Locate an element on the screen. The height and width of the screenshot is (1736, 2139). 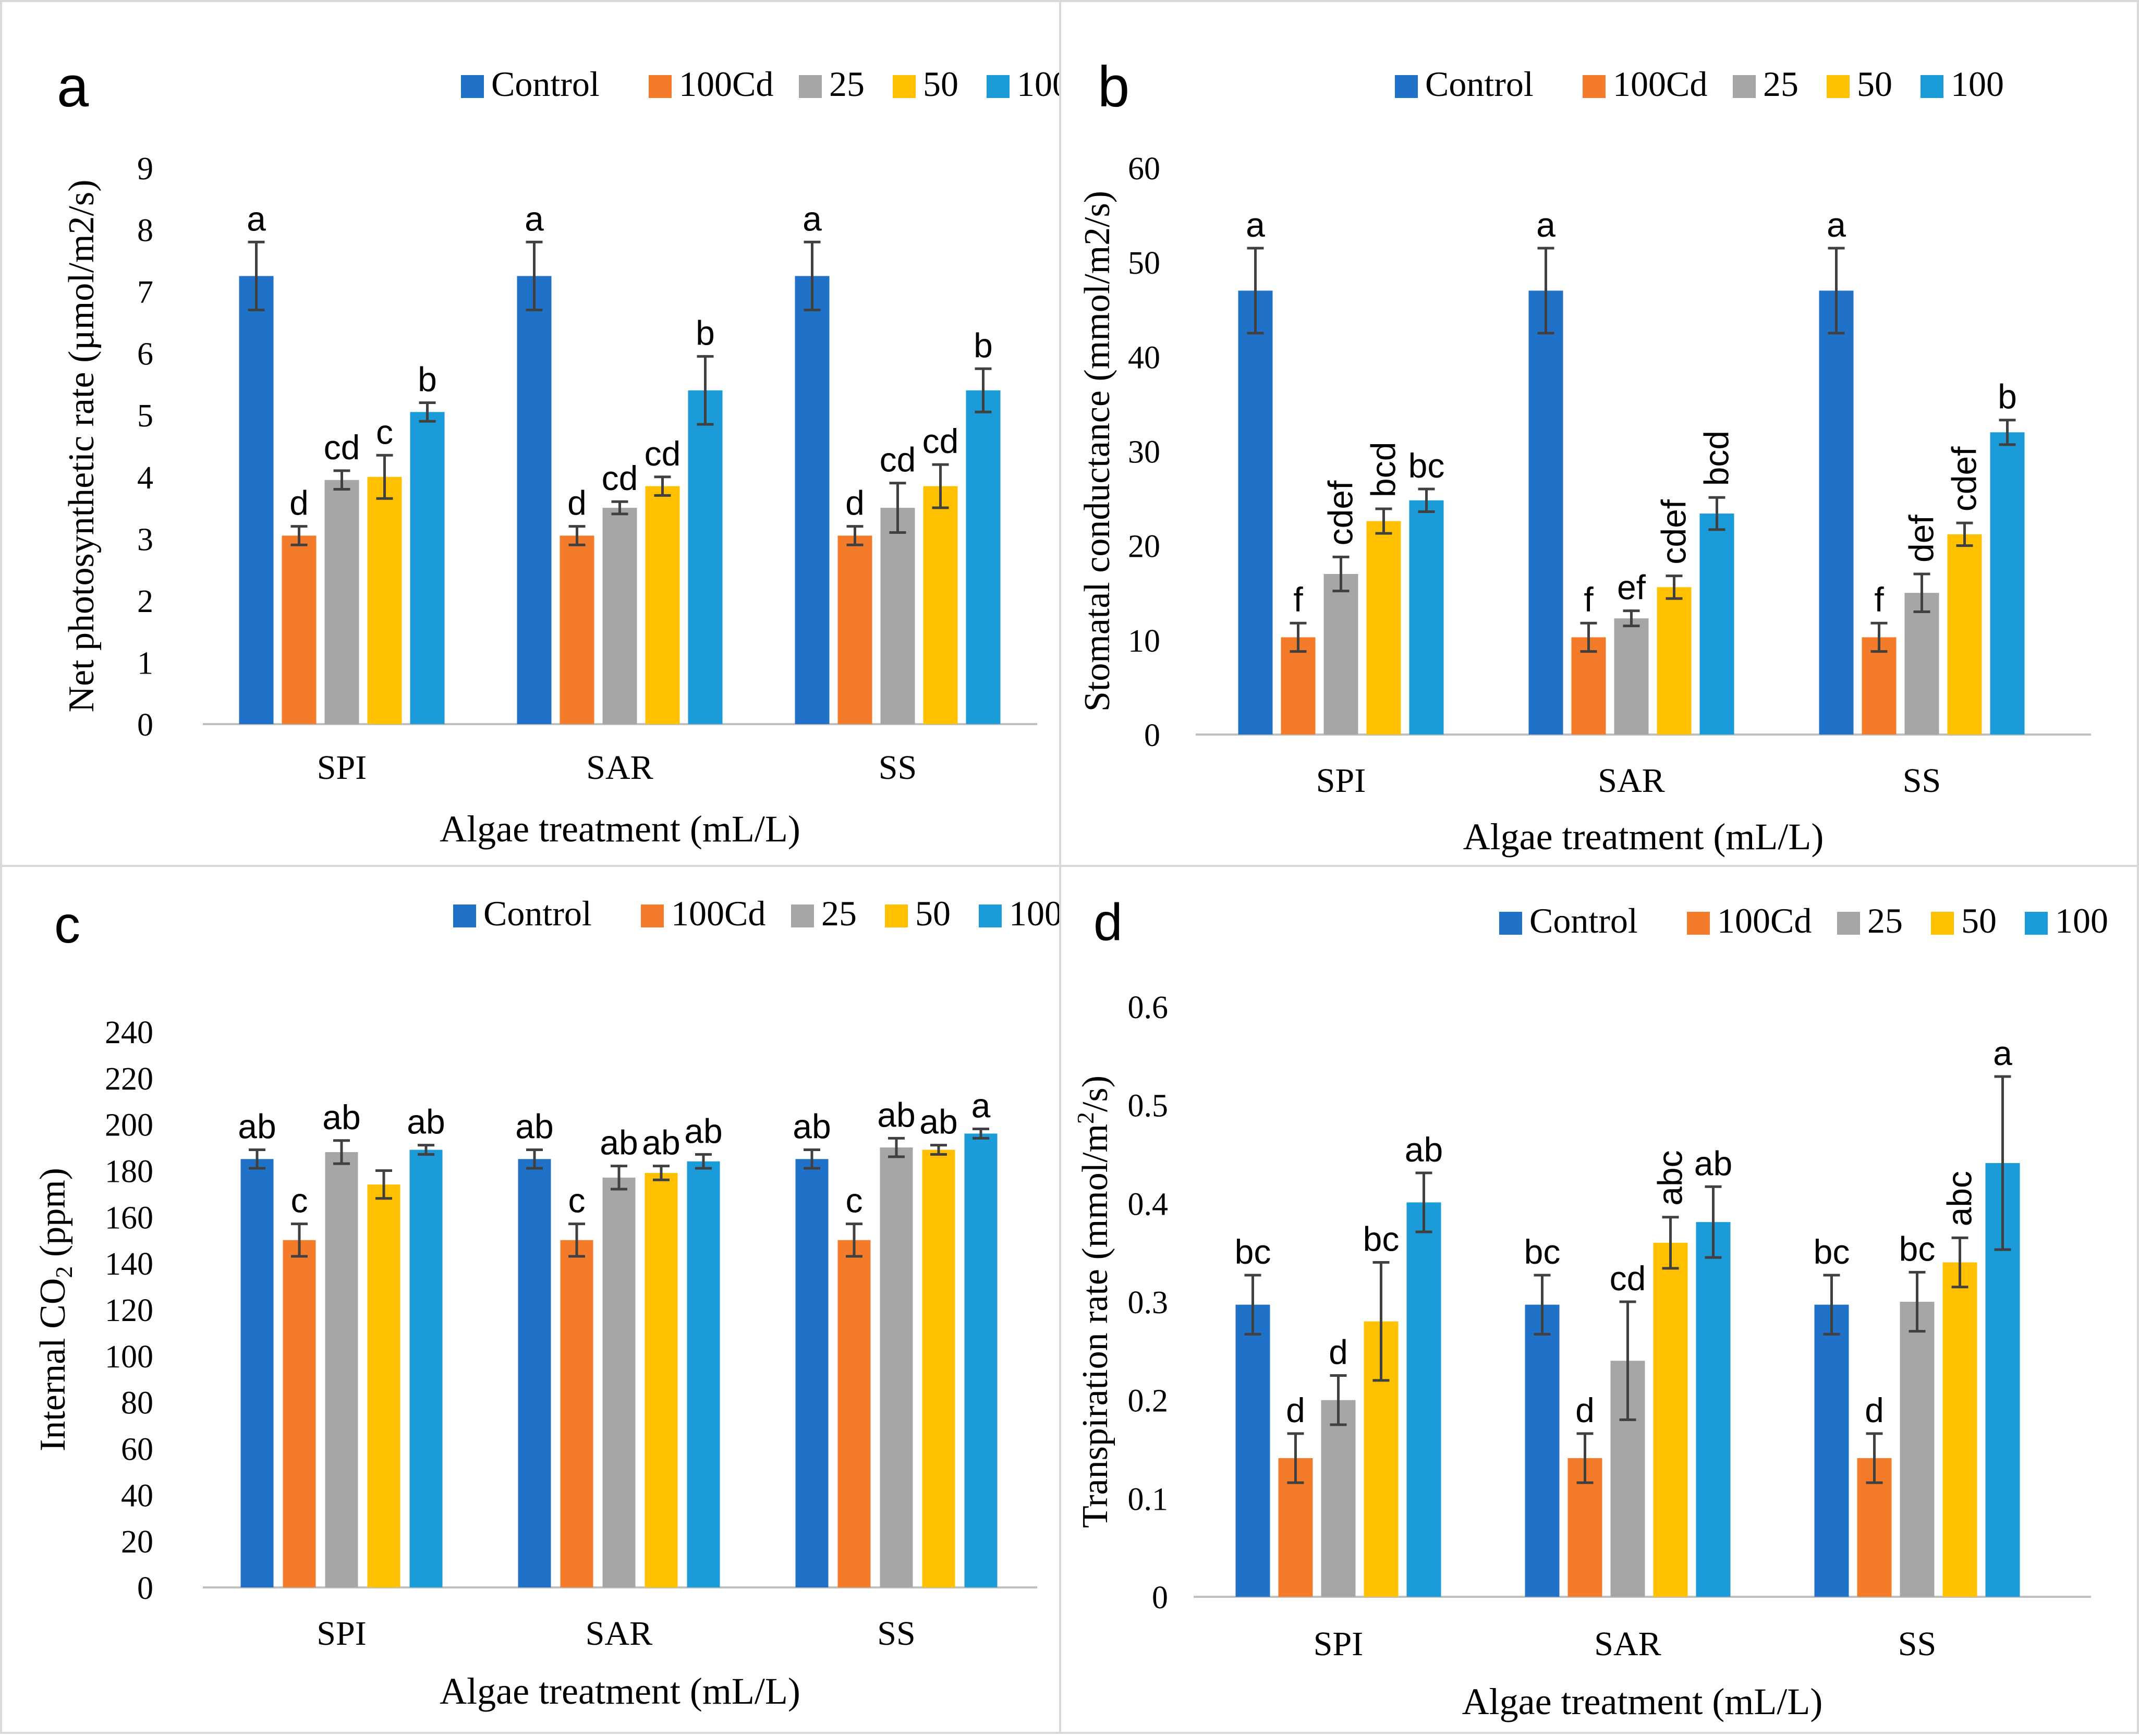
category-label: SPI is located at coordinates (341, 1634).